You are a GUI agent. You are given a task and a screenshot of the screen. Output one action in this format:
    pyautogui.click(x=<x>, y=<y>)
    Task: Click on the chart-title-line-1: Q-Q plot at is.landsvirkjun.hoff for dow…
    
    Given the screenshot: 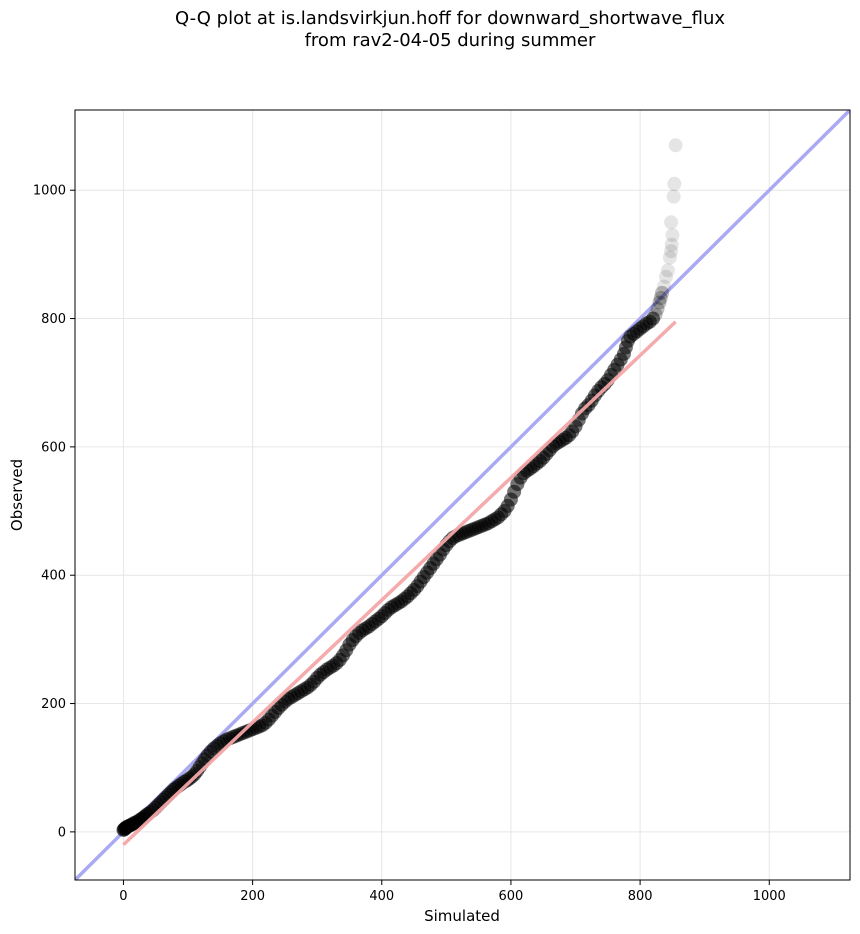 What is the action you would take?
    pyautogui.click(x=450, y=18)
    